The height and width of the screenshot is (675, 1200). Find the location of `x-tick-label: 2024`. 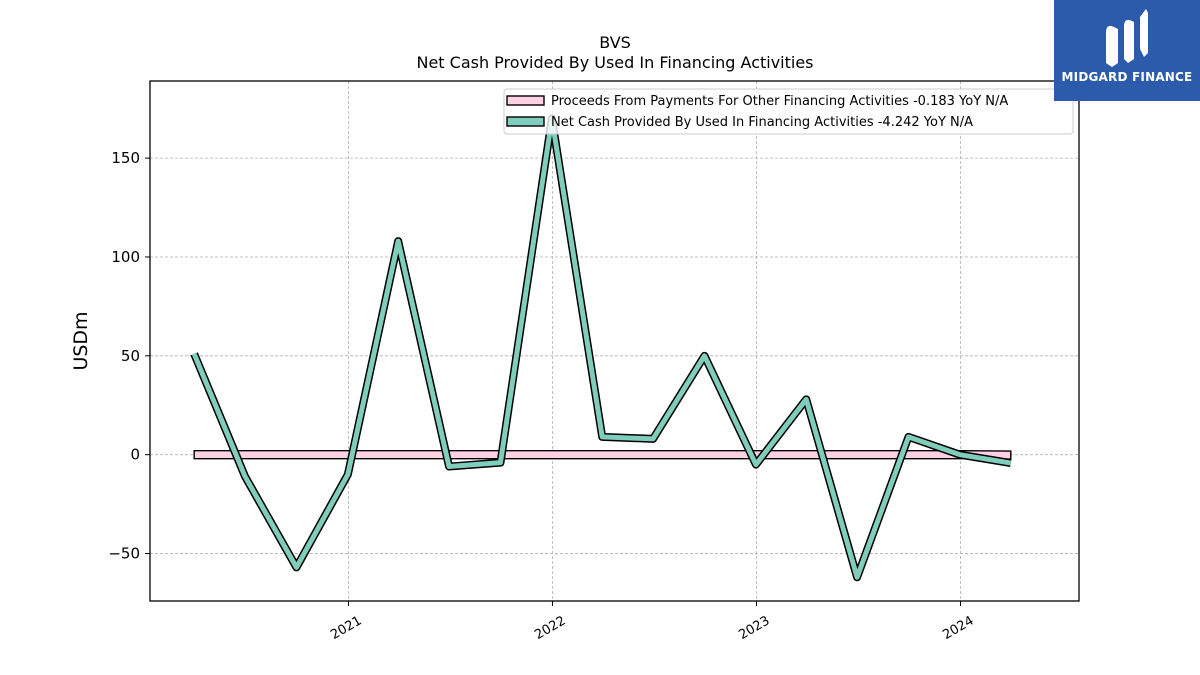

x-tick-label: 2024 is located at coordinates (958, 628).